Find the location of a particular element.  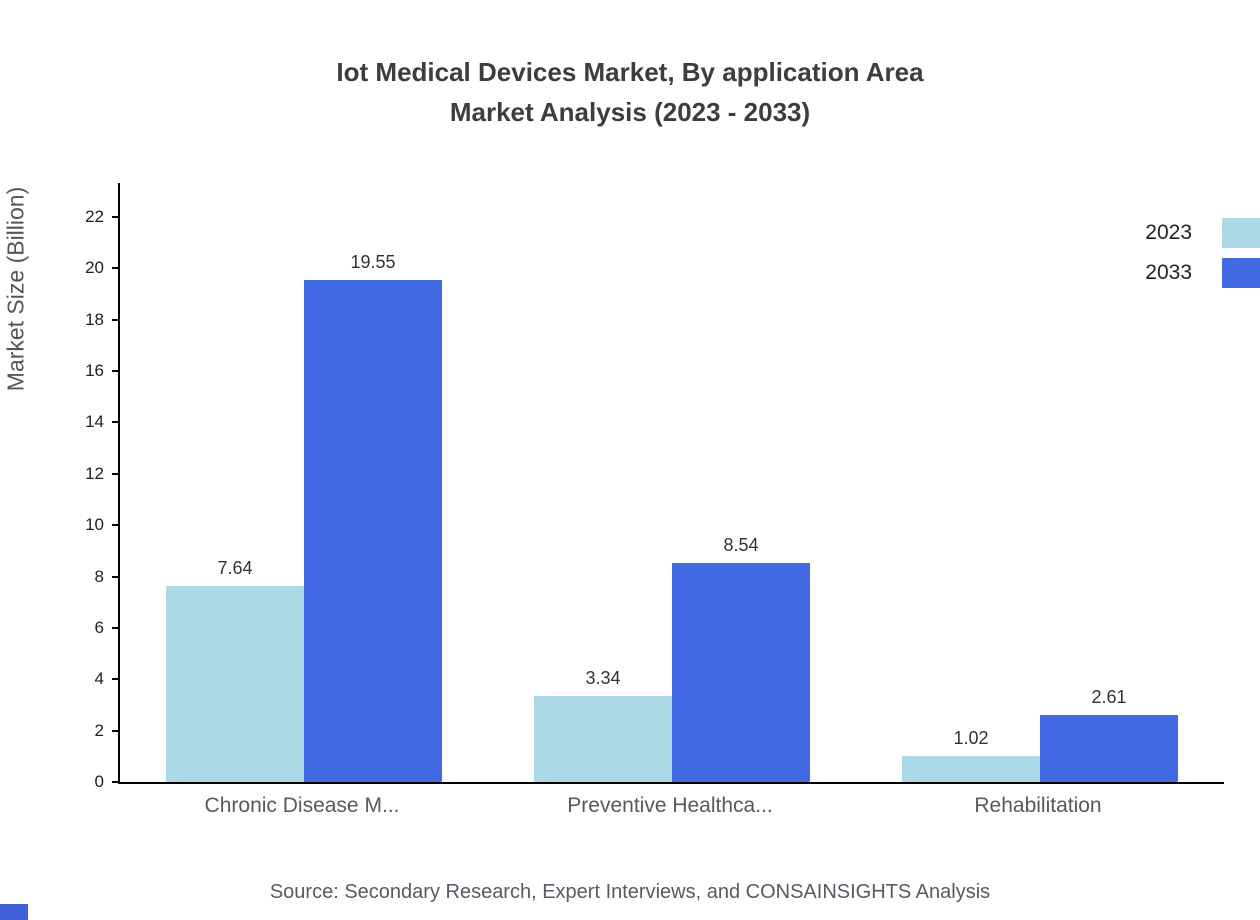

bar-wrap: 8.54 is located at coordinates (741, 658).